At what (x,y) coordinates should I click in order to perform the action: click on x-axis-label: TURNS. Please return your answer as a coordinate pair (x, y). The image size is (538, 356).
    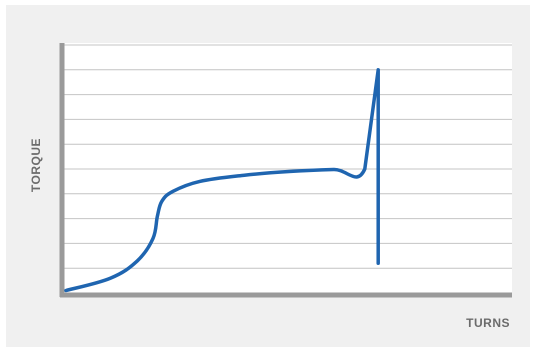
    Looking at the image, I should click on (488, 323).